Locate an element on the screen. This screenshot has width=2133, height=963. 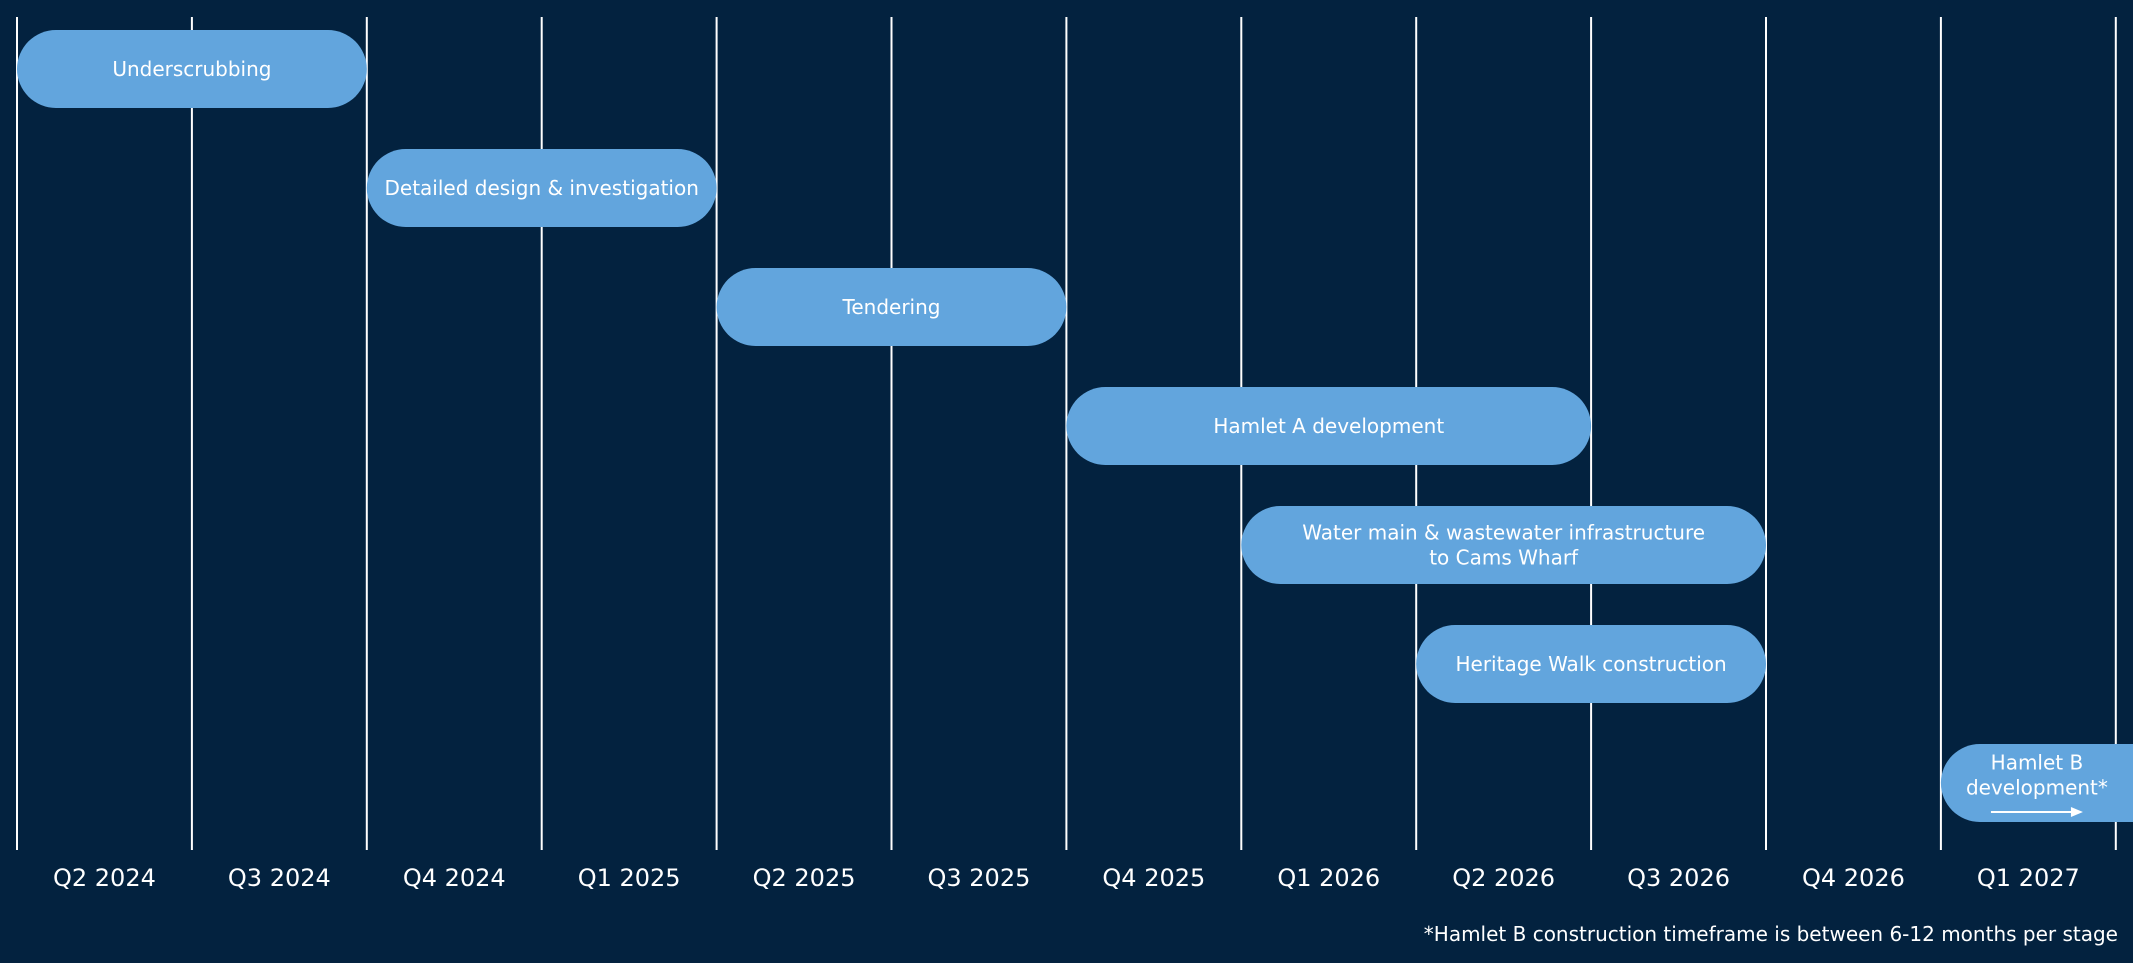
x-tick-label: Q4 2025 is located at coordinates (1153, 878).